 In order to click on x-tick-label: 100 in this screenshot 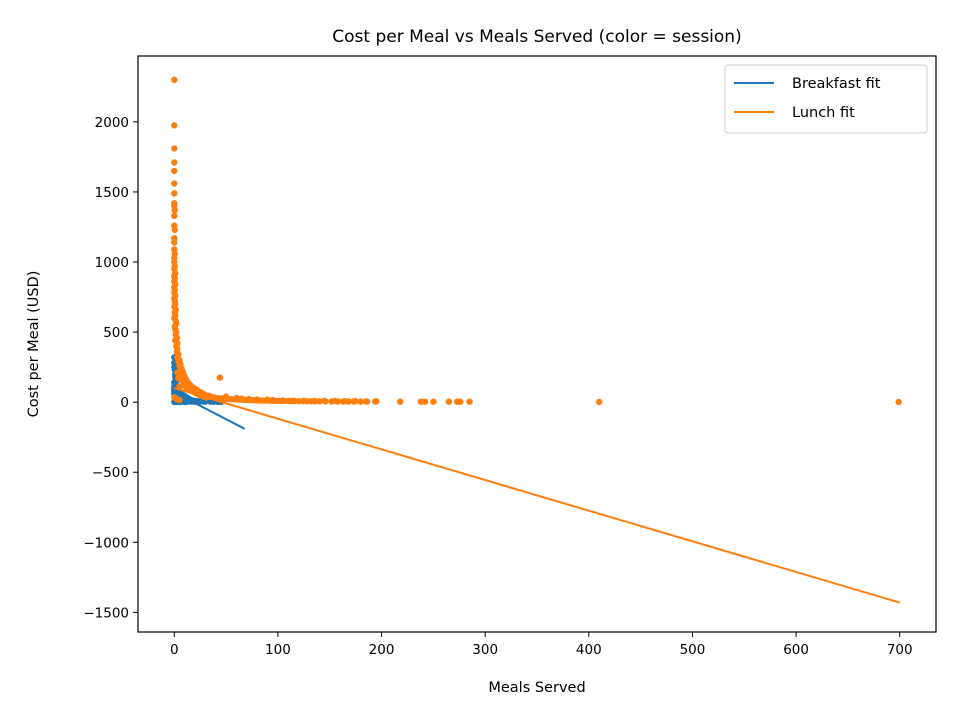, I will do `click(278, 650)`.